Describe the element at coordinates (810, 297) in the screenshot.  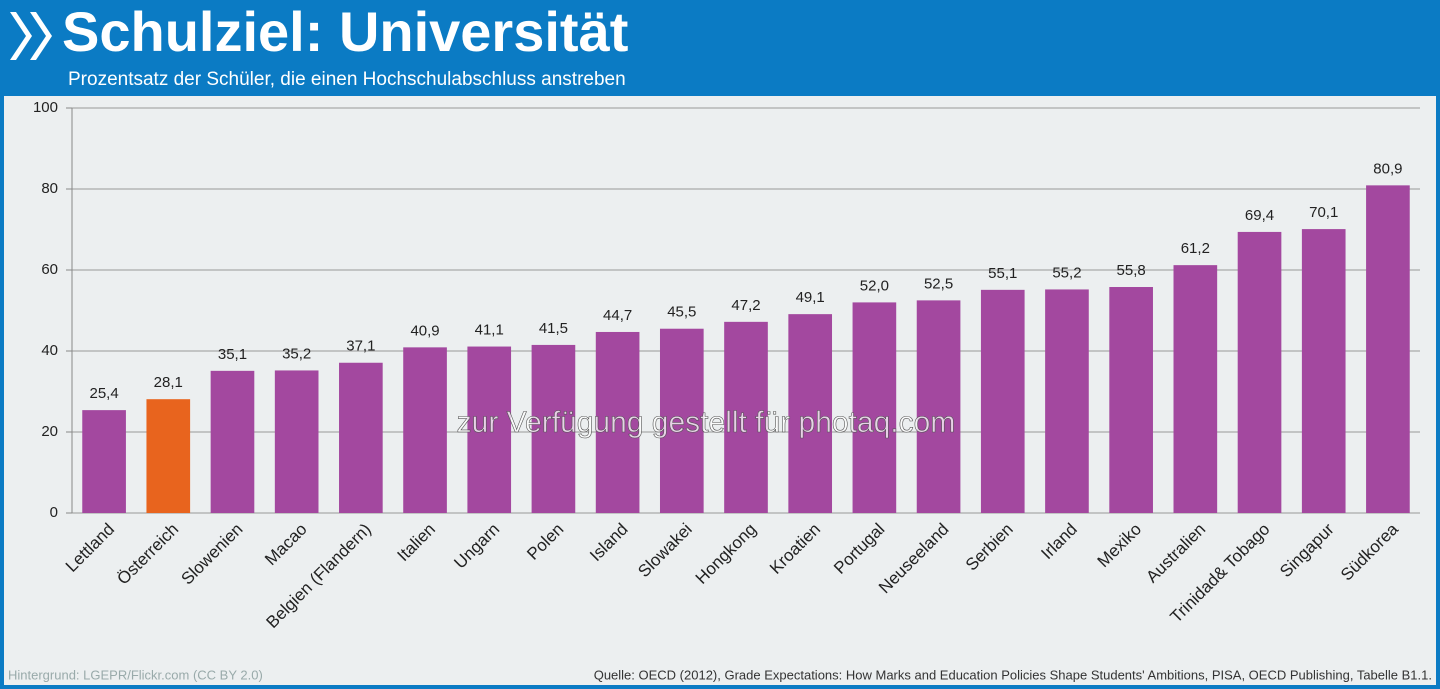
I see `value-label: 49,1` at that location.